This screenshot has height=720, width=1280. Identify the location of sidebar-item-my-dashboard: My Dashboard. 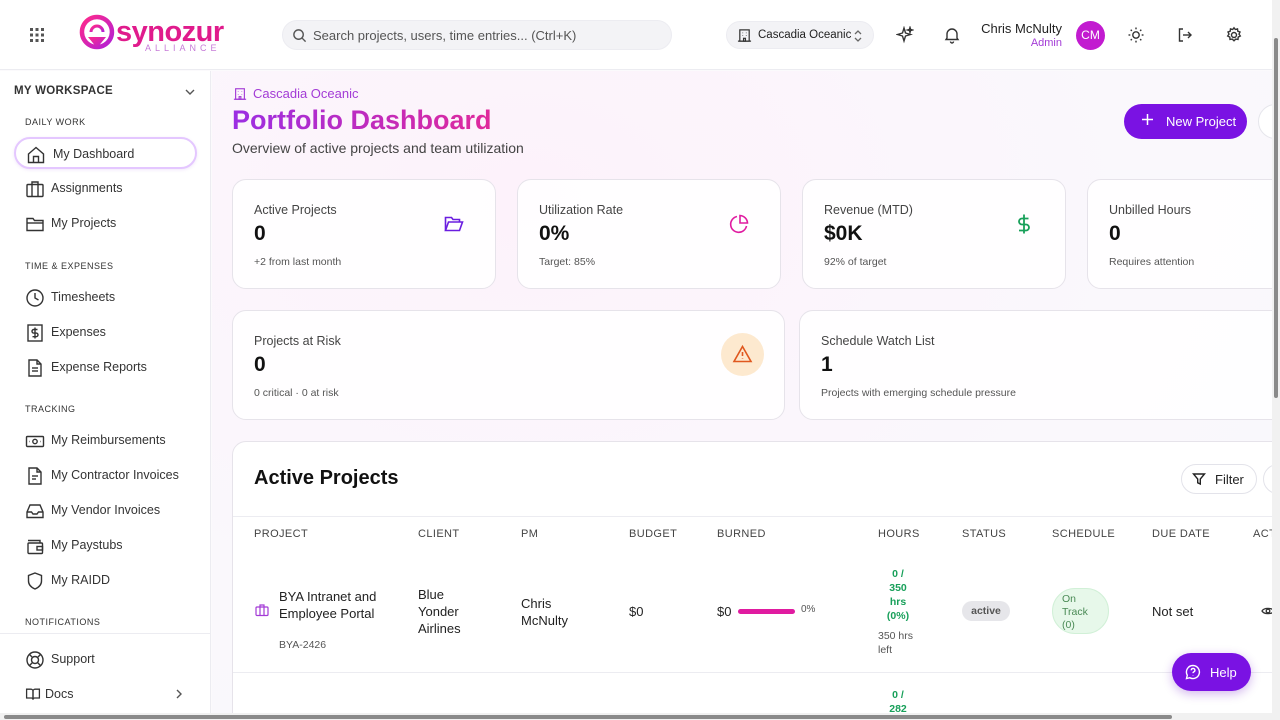
(105, 153).